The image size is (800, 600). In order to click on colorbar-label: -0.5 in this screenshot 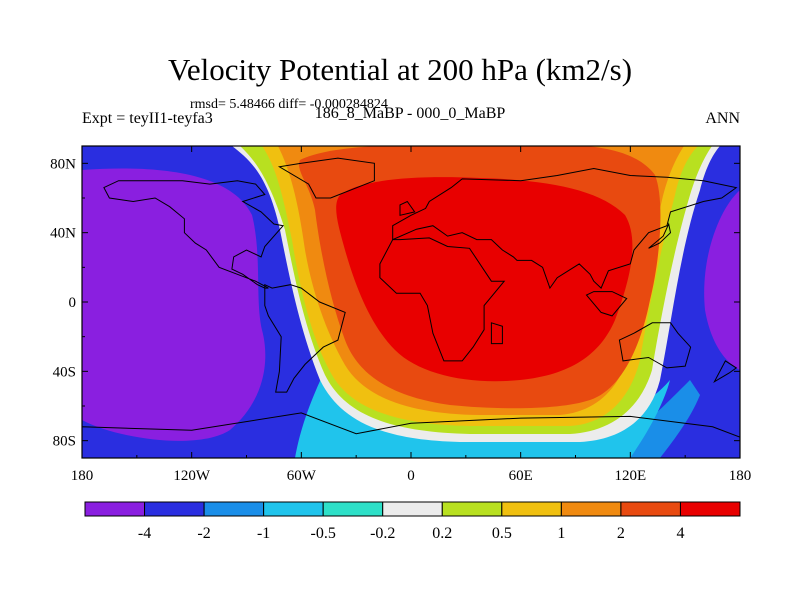, I will do `click(323, 533)`.